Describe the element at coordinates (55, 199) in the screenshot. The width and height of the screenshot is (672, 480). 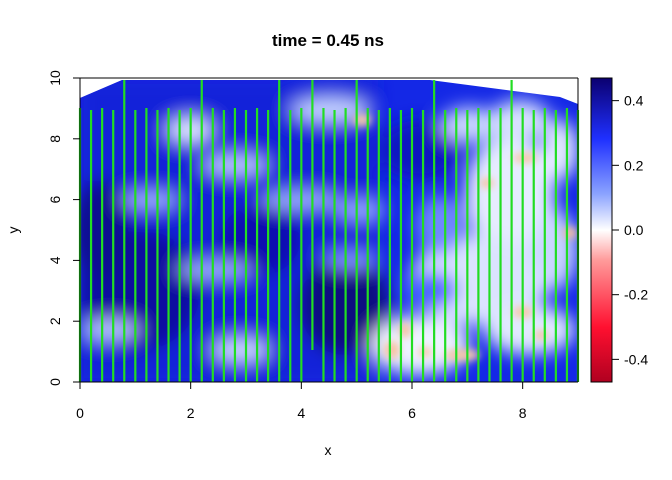
I see `y-tick-label: 6` at that location.